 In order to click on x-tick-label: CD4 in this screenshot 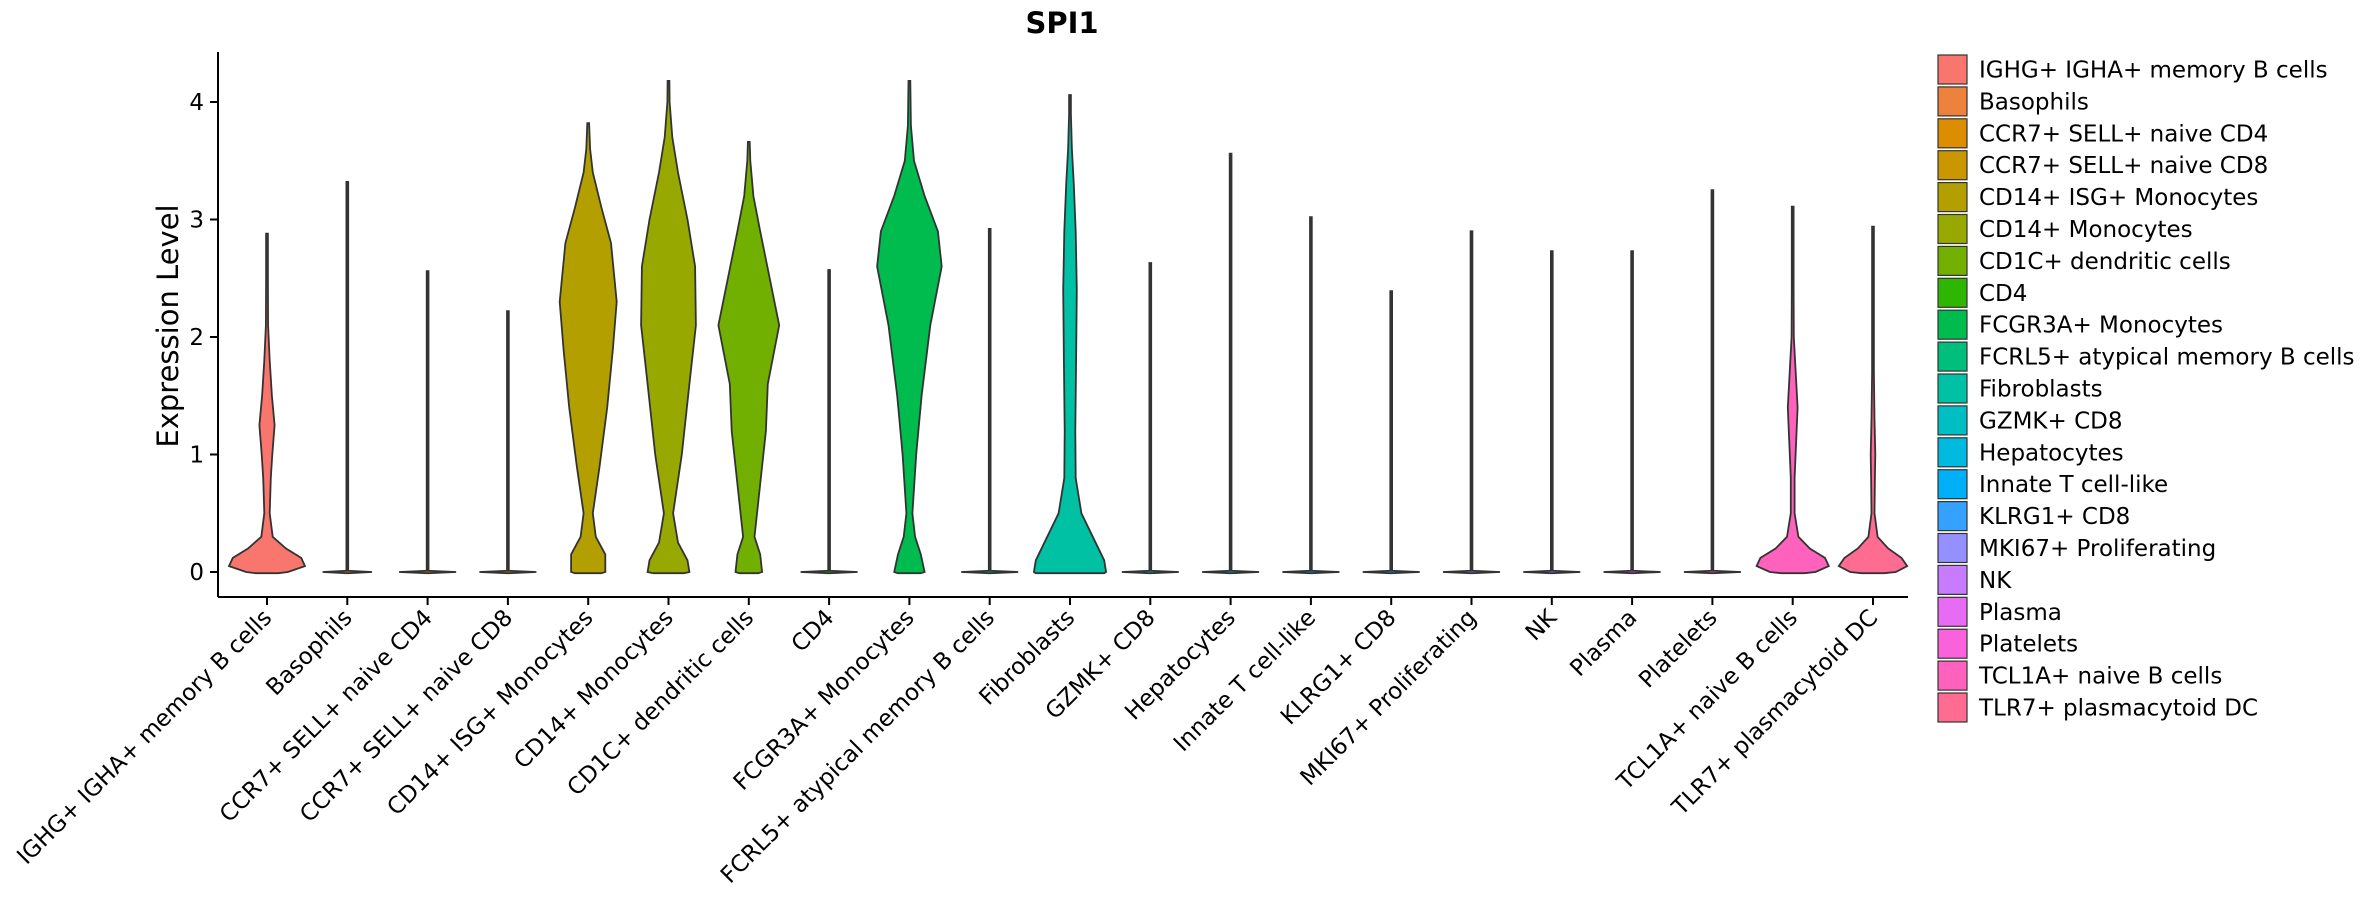, I will do `click(813, 631)`.